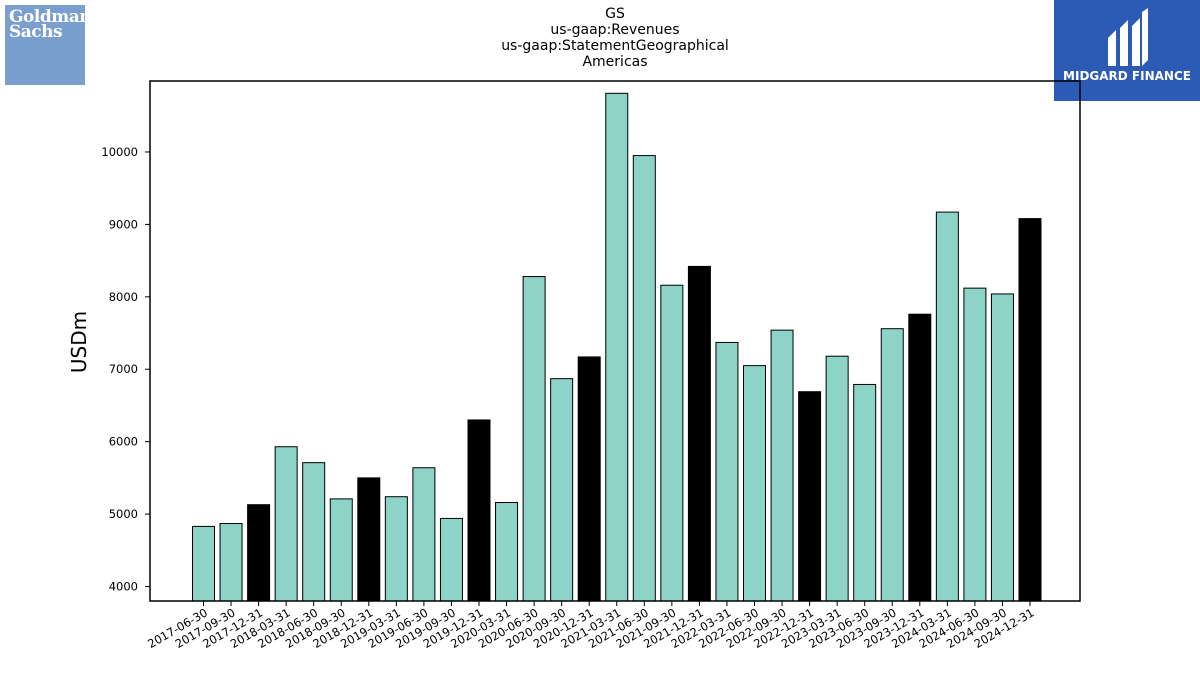  What do you see at coordinates (119, 152) in the screenshot?
I see `y-tick-label: 10000` at bounding box center [119, 152].